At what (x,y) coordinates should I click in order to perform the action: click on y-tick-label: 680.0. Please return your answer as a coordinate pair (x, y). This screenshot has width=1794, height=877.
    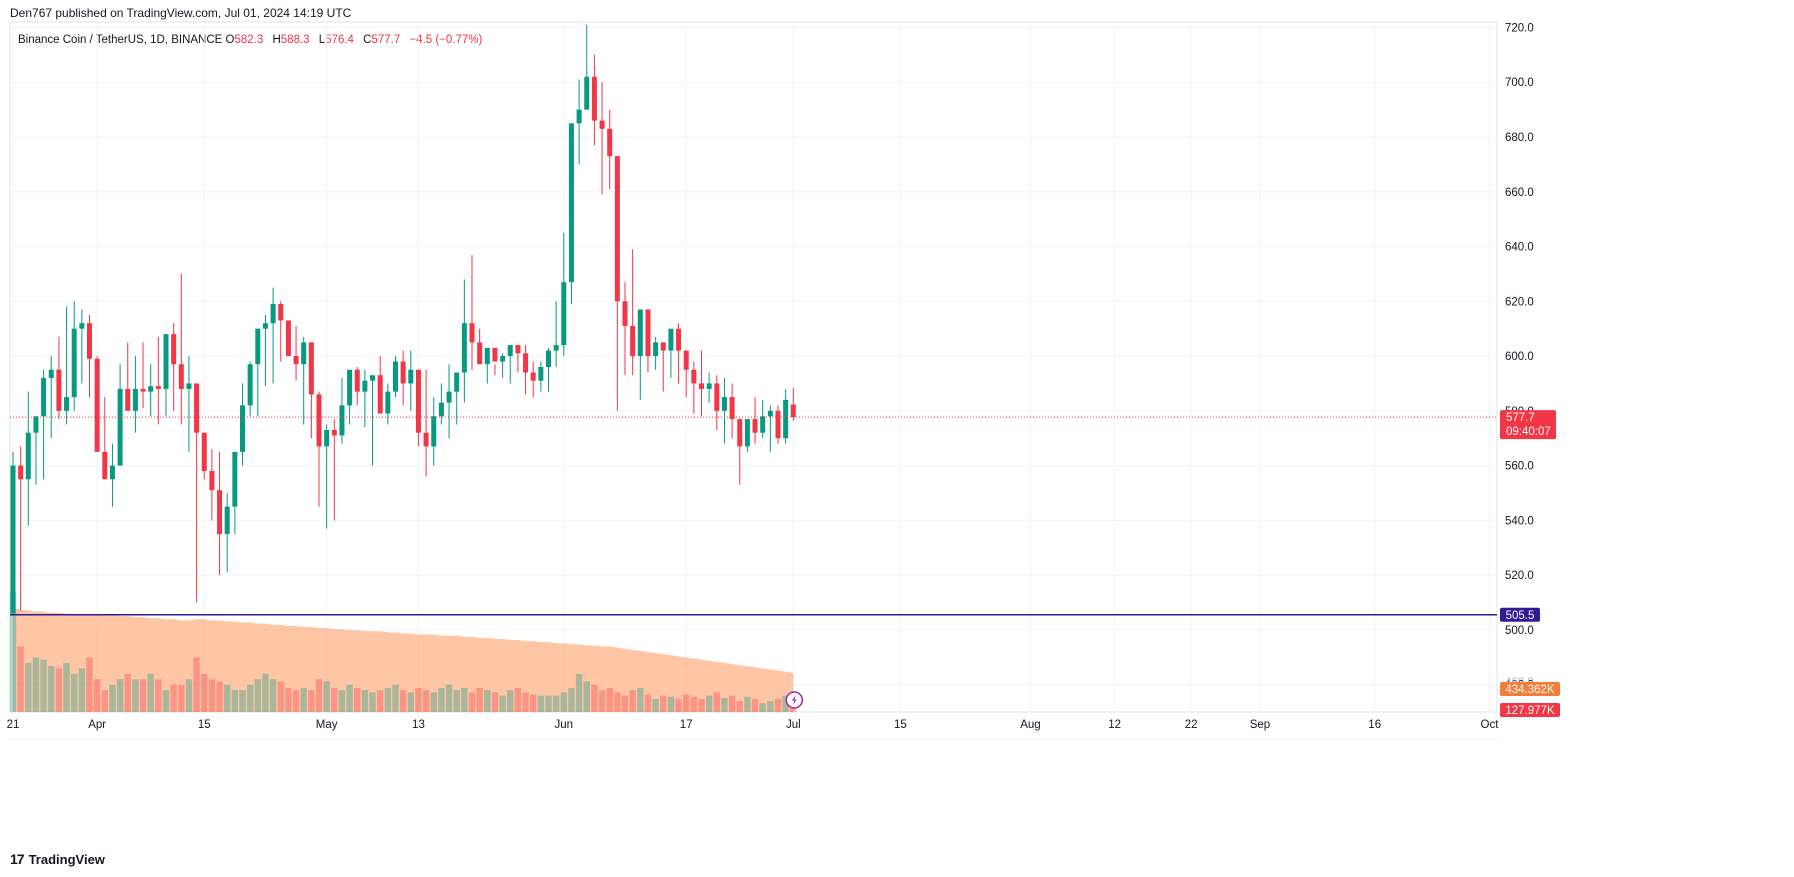
    Looking at the image, I should click on (1519, 138).